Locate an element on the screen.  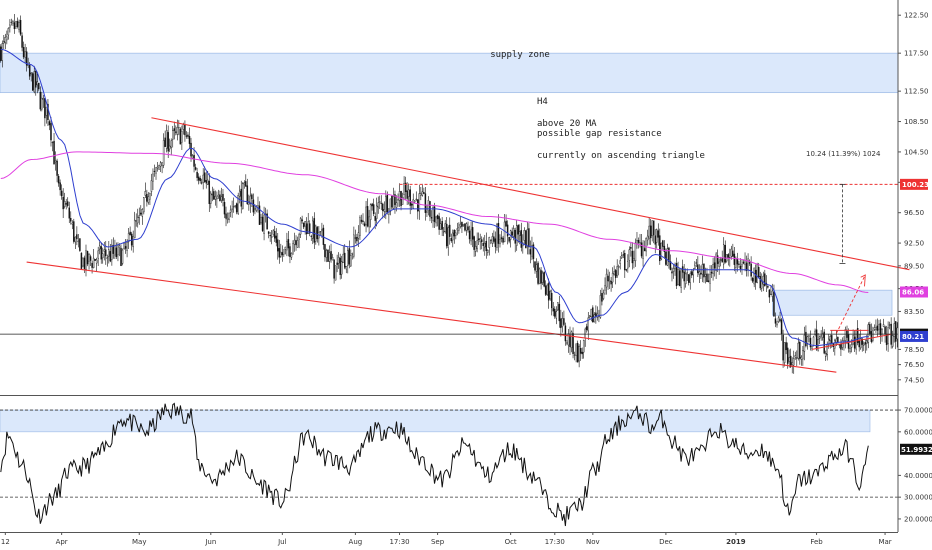
price-tick-label: 74.50 is located at coordinates (914, 380).